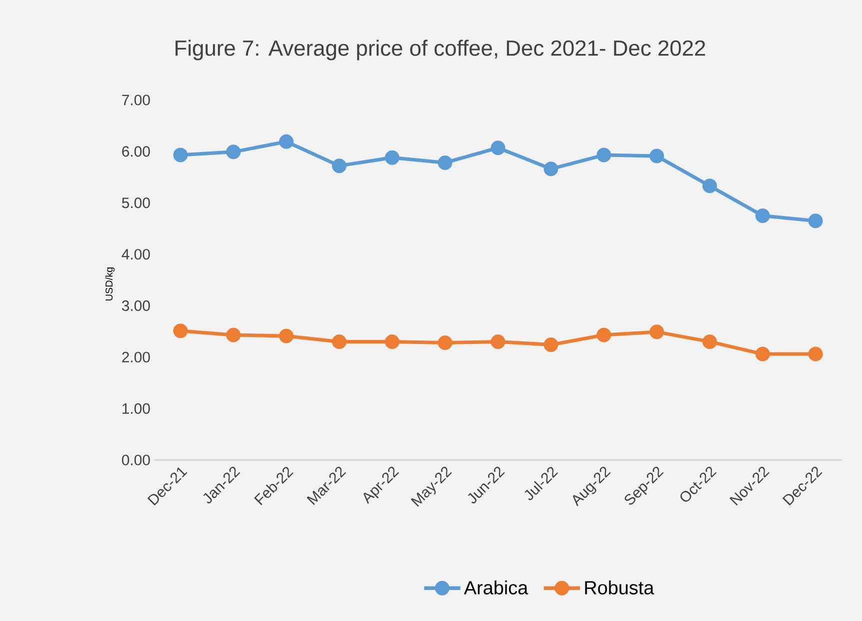 This screenshot has width=862, height=621. Describe the element at coordinates (136, 460) in the screenshot. I see `y-tick-label: 0.00` at that location.